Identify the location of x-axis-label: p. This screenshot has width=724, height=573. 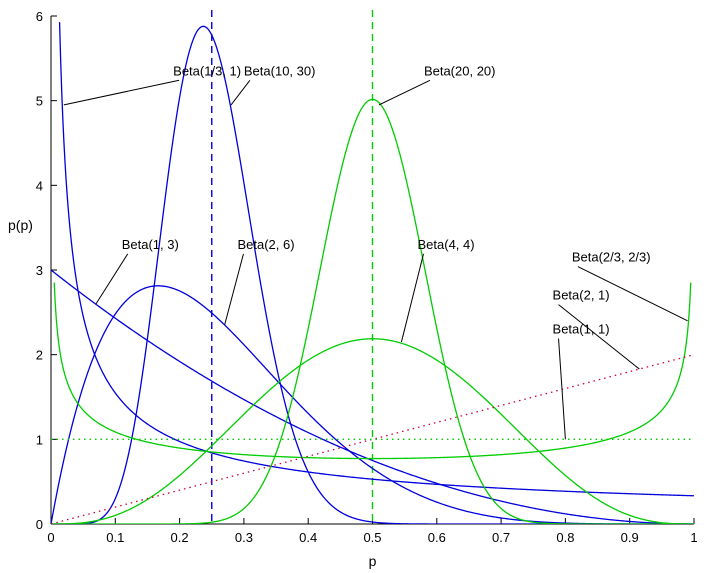
(373, 561).